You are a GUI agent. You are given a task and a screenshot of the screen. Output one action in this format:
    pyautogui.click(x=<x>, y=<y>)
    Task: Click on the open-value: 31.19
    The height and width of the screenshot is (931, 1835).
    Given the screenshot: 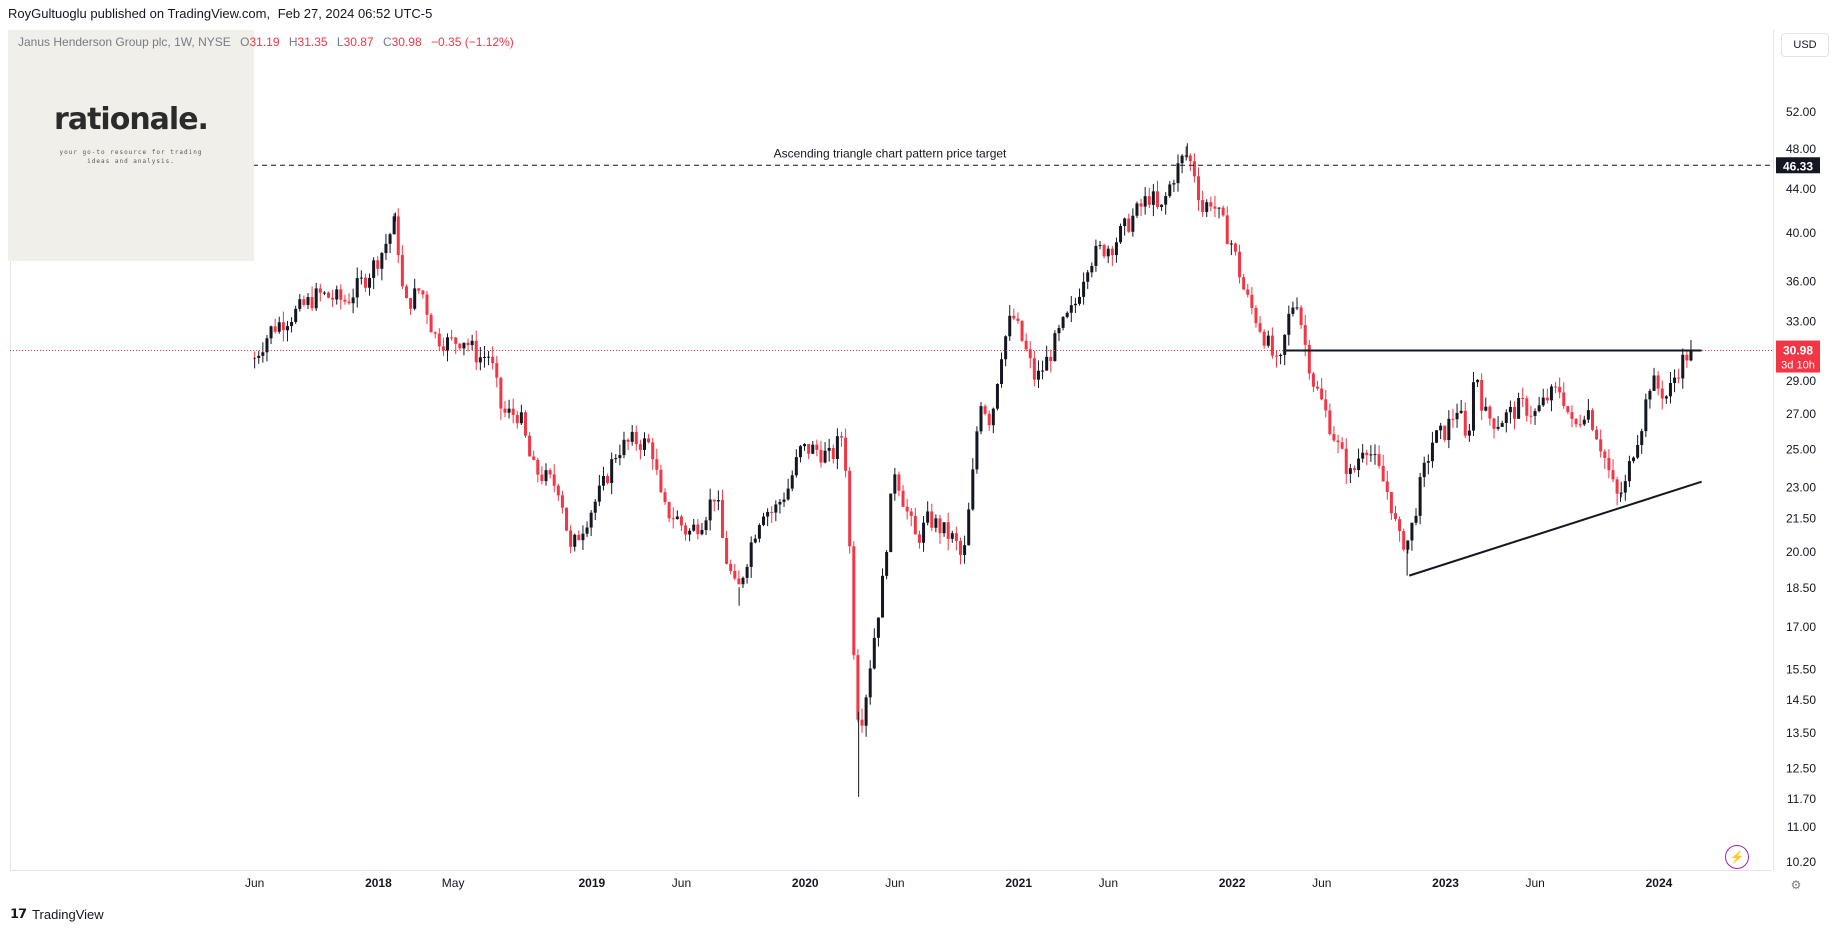 What is the action you would take?
    pyautogui.click(x=264, y=42)
    